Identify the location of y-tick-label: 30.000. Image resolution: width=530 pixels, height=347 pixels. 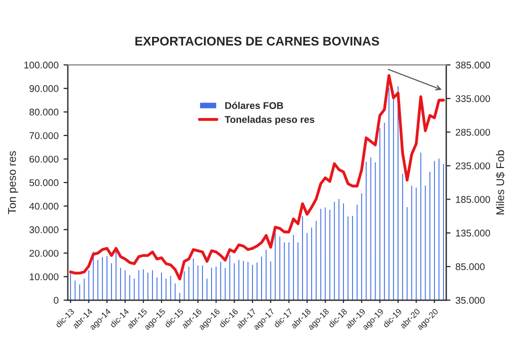
(43, 230).